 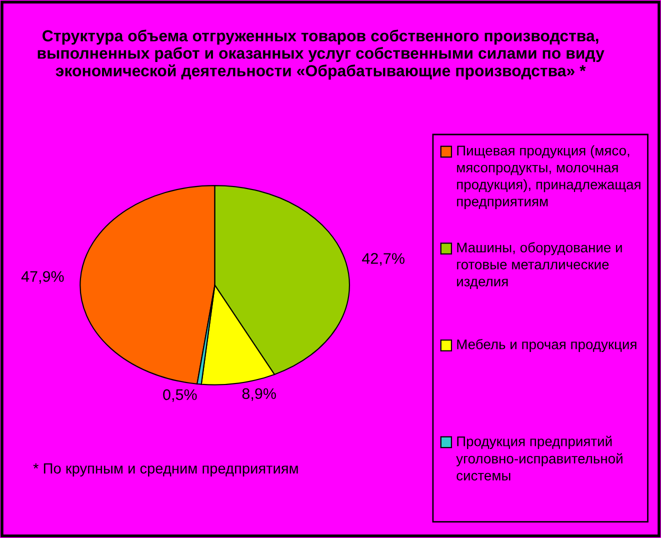 I want to click on legend-label: Пищевая продукция (мясо, мясопродукты, молочная продукция), принадлежащая предприятиям, so click(x=548, y=177).